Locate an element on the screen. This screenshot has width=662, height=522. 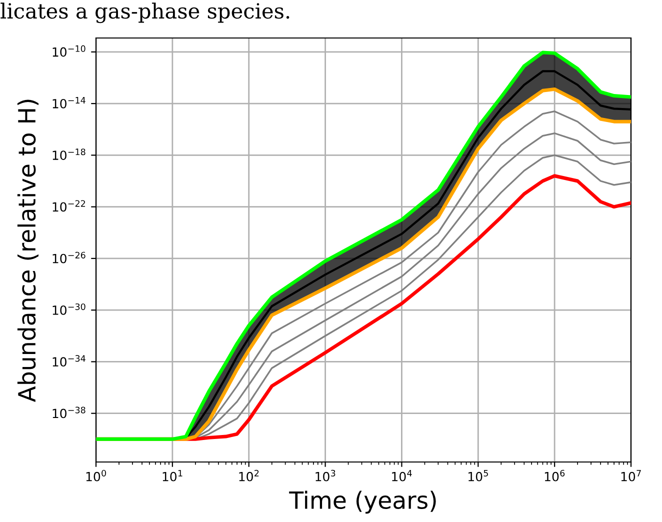
x-tick-label: 10$^{0}$ is located at coordinates (96, 476).